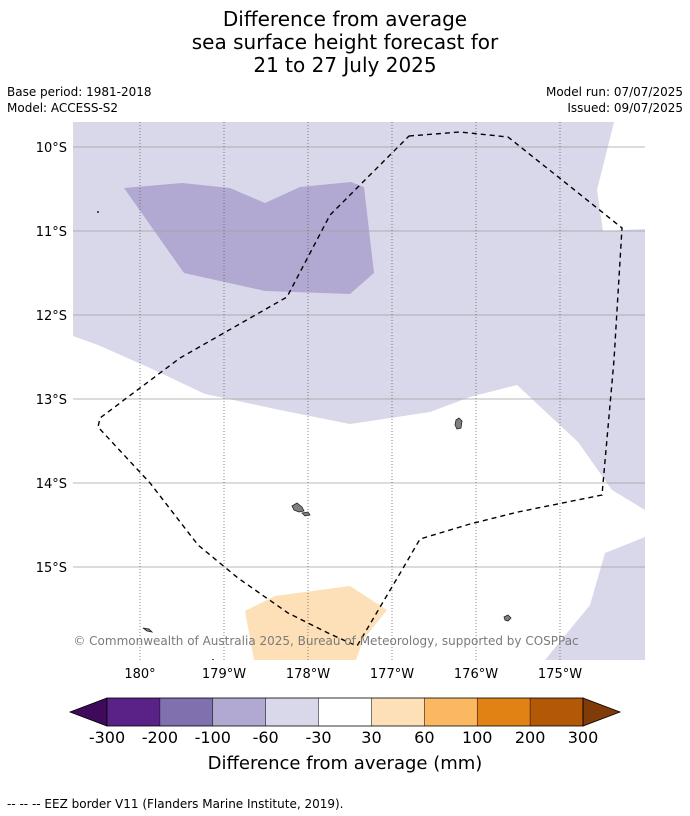 The image size is (690, 816). Describe the element at coordinates (63, 108) in the screenshot. I see `model-name: Model: ACCESS-S2` at that location.